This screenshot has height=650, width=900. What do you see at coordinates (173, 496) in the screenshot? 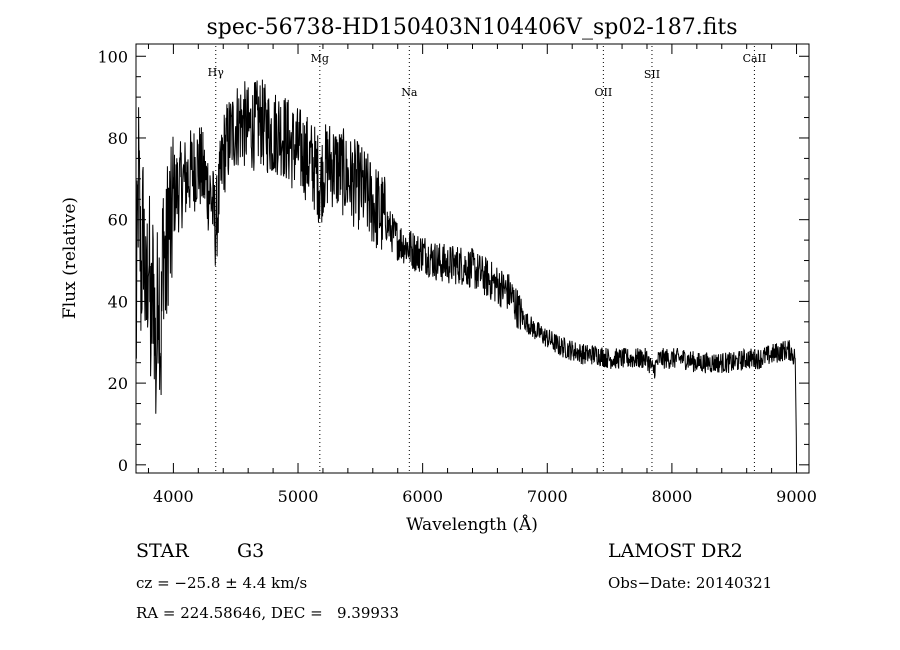
I see `x-tick-label: 4000` at bounding box center [173, 496].